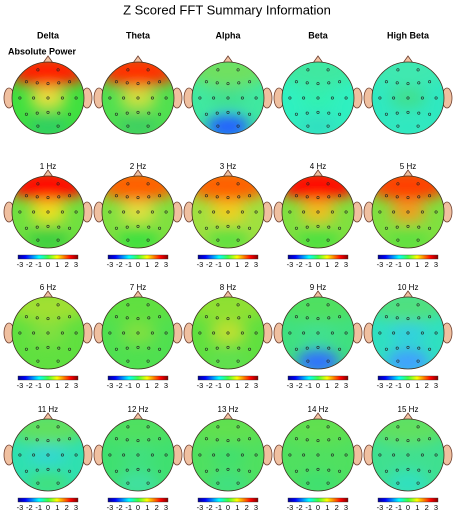 This screenshot has height=523, width=455. I want to click on column-header: Alpha, so click(228, 35).